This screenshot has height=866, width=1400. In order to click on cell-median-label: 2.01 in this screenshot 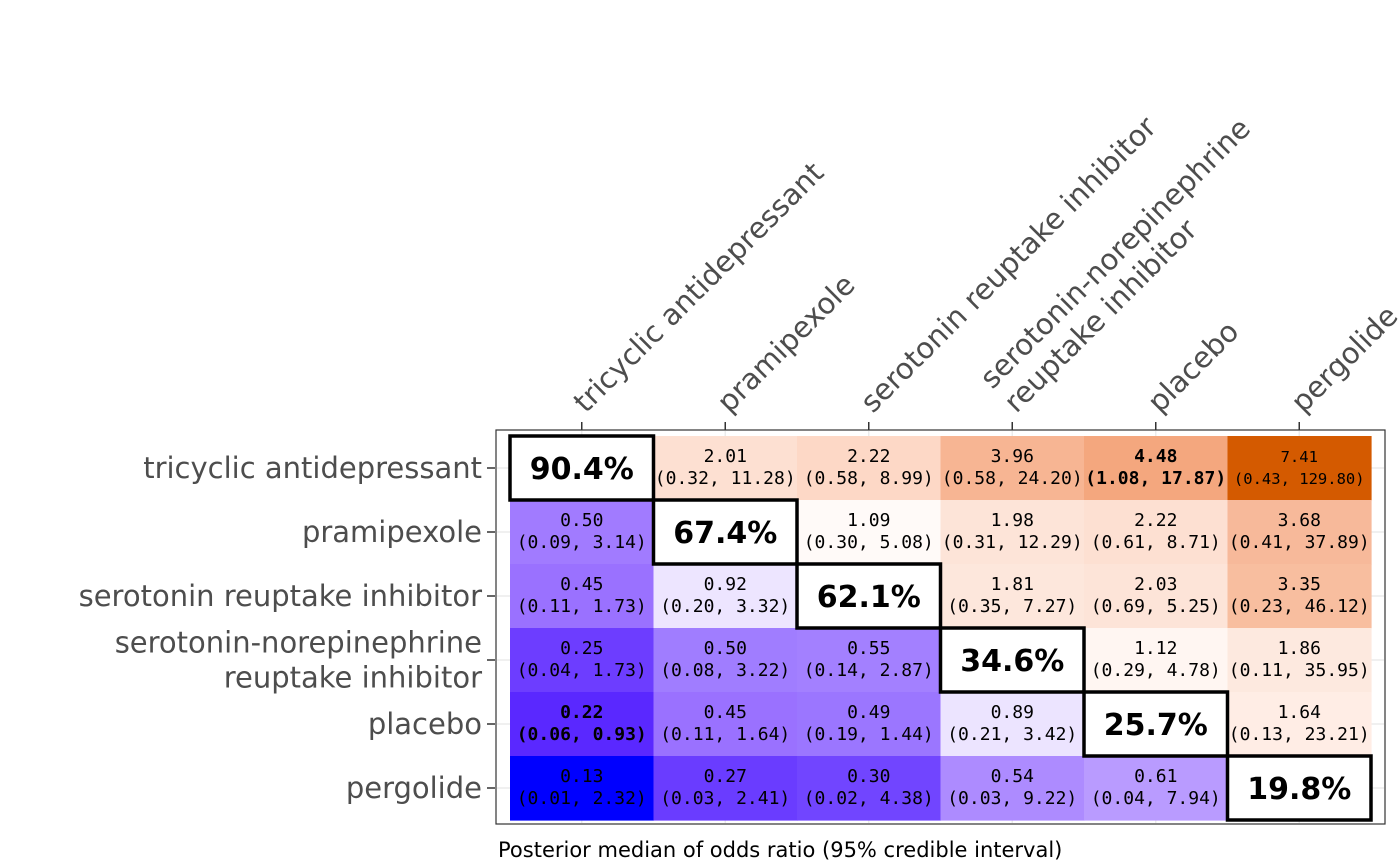, I will do `click(725, 456)`.